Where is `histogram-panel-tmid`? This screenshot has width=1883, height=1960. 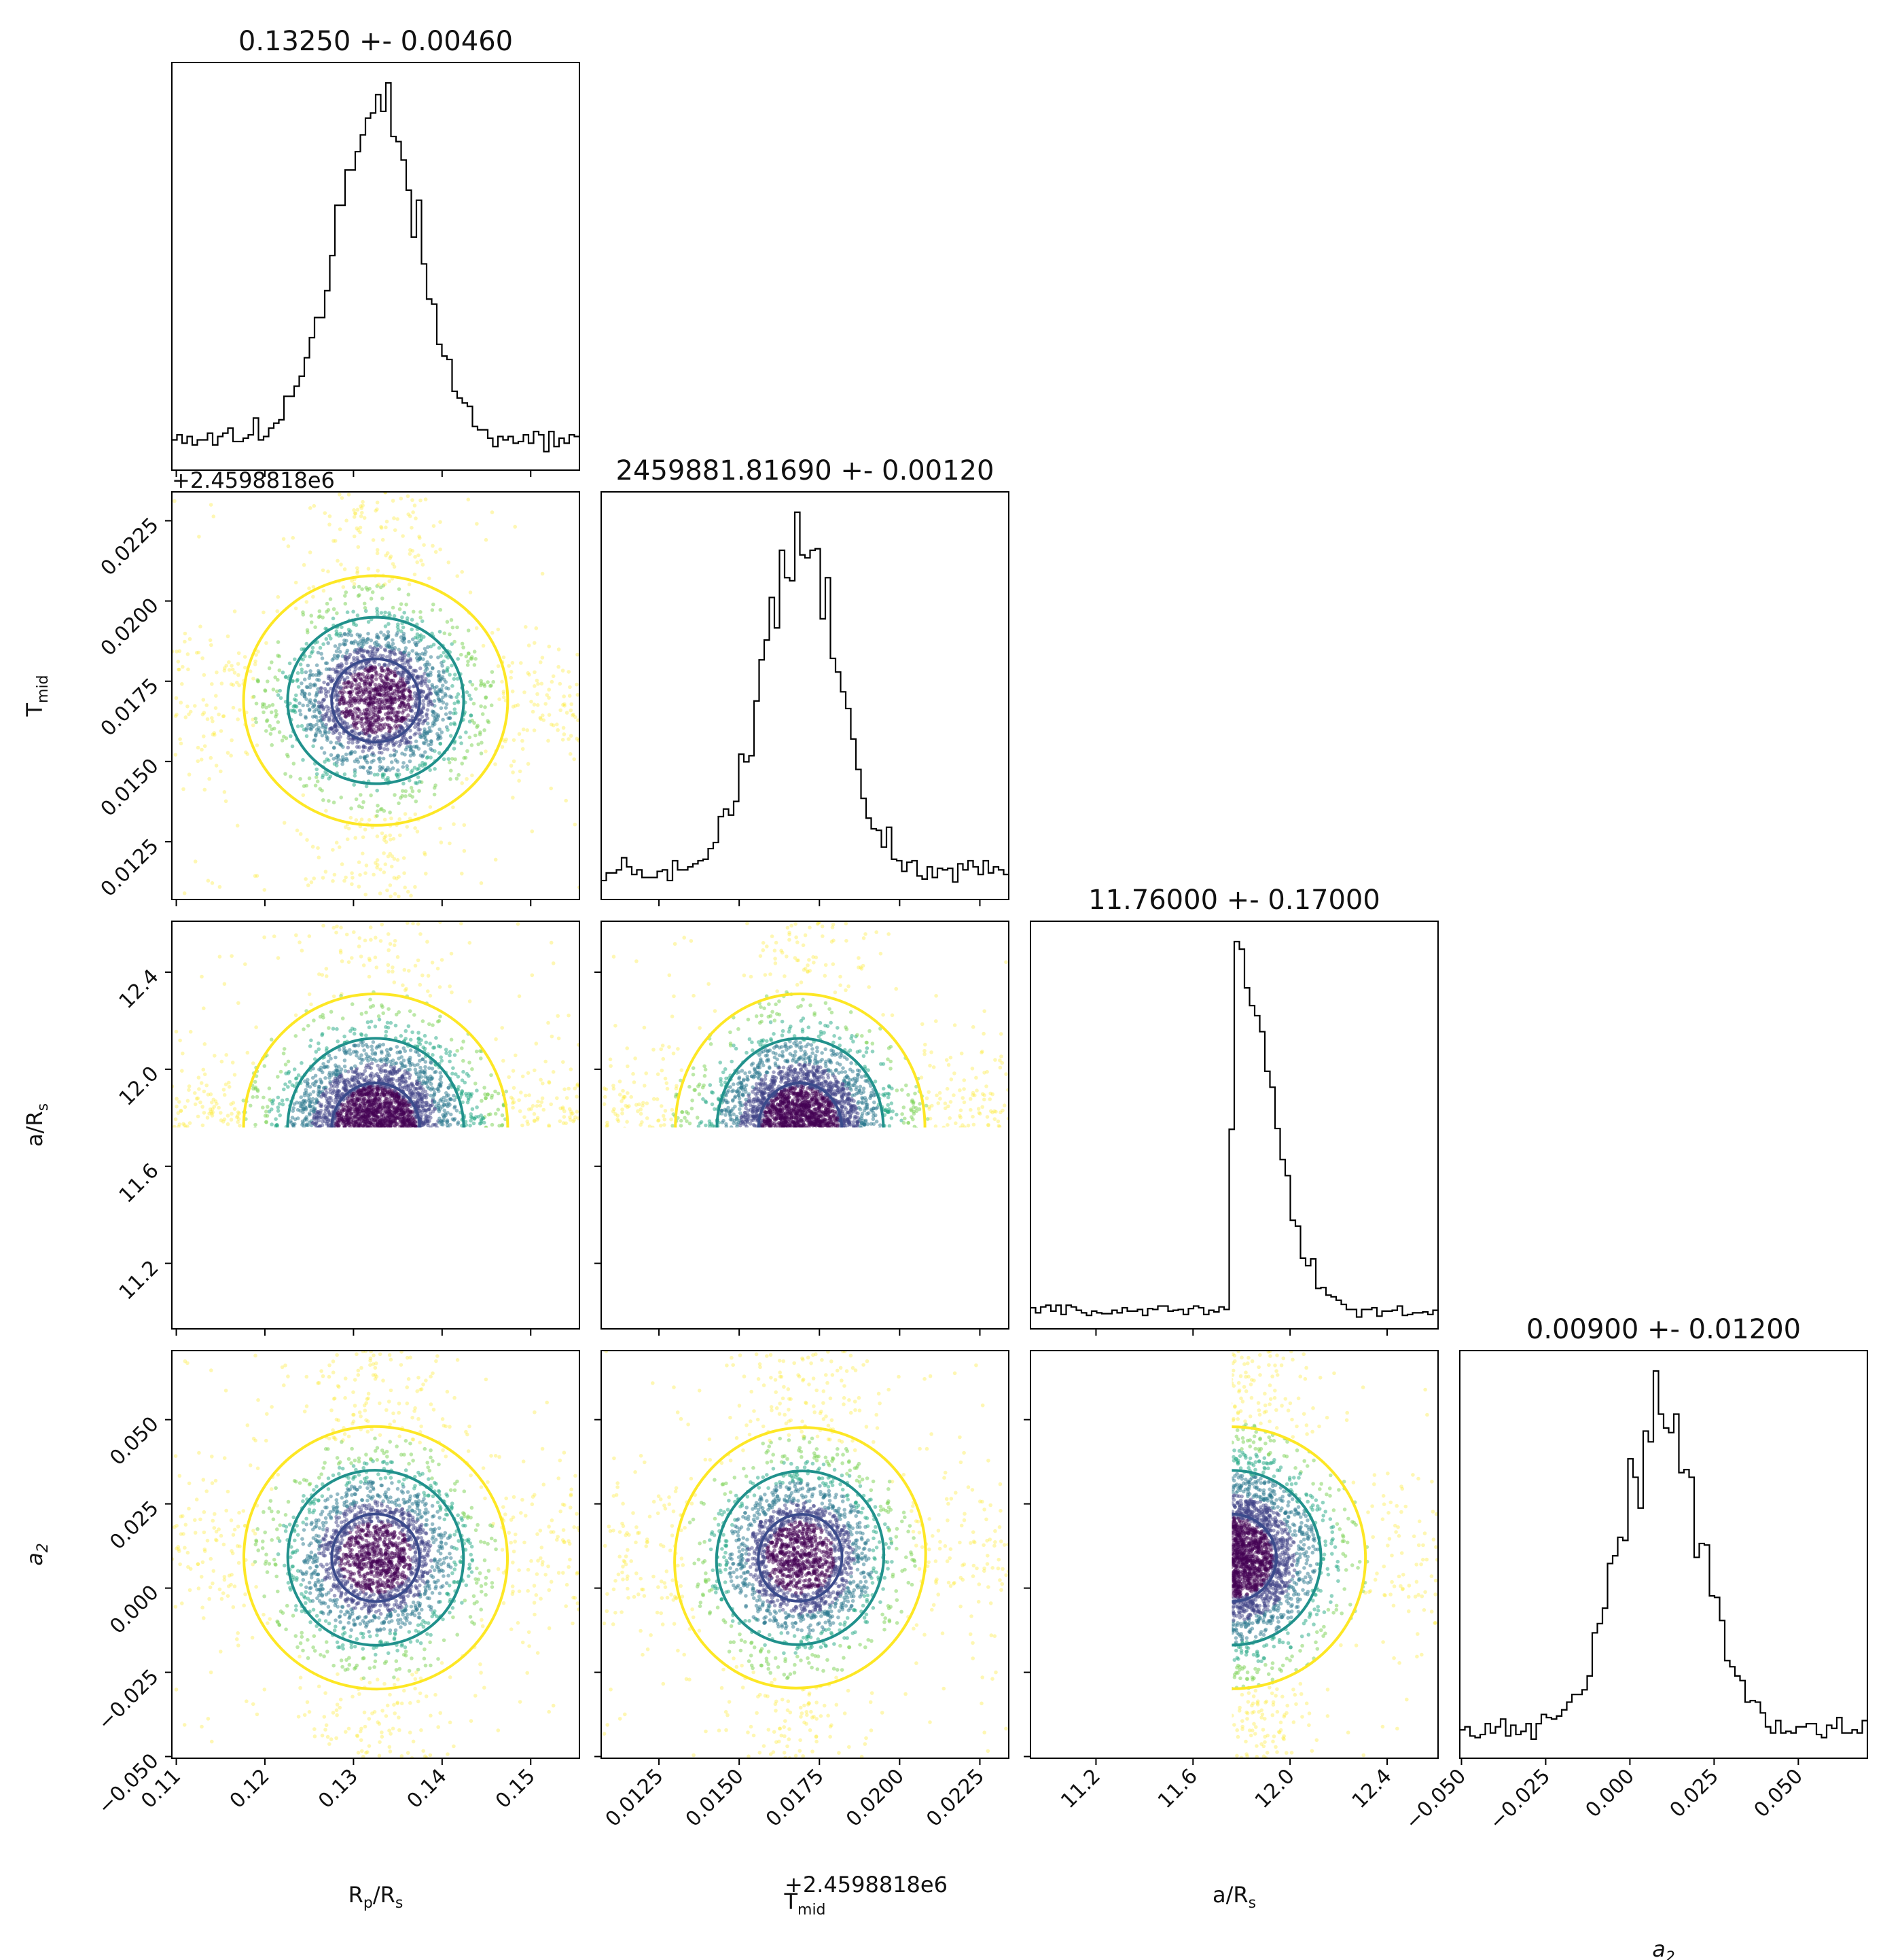
histogram-panel-tmid is located at coordinates (804, 699).